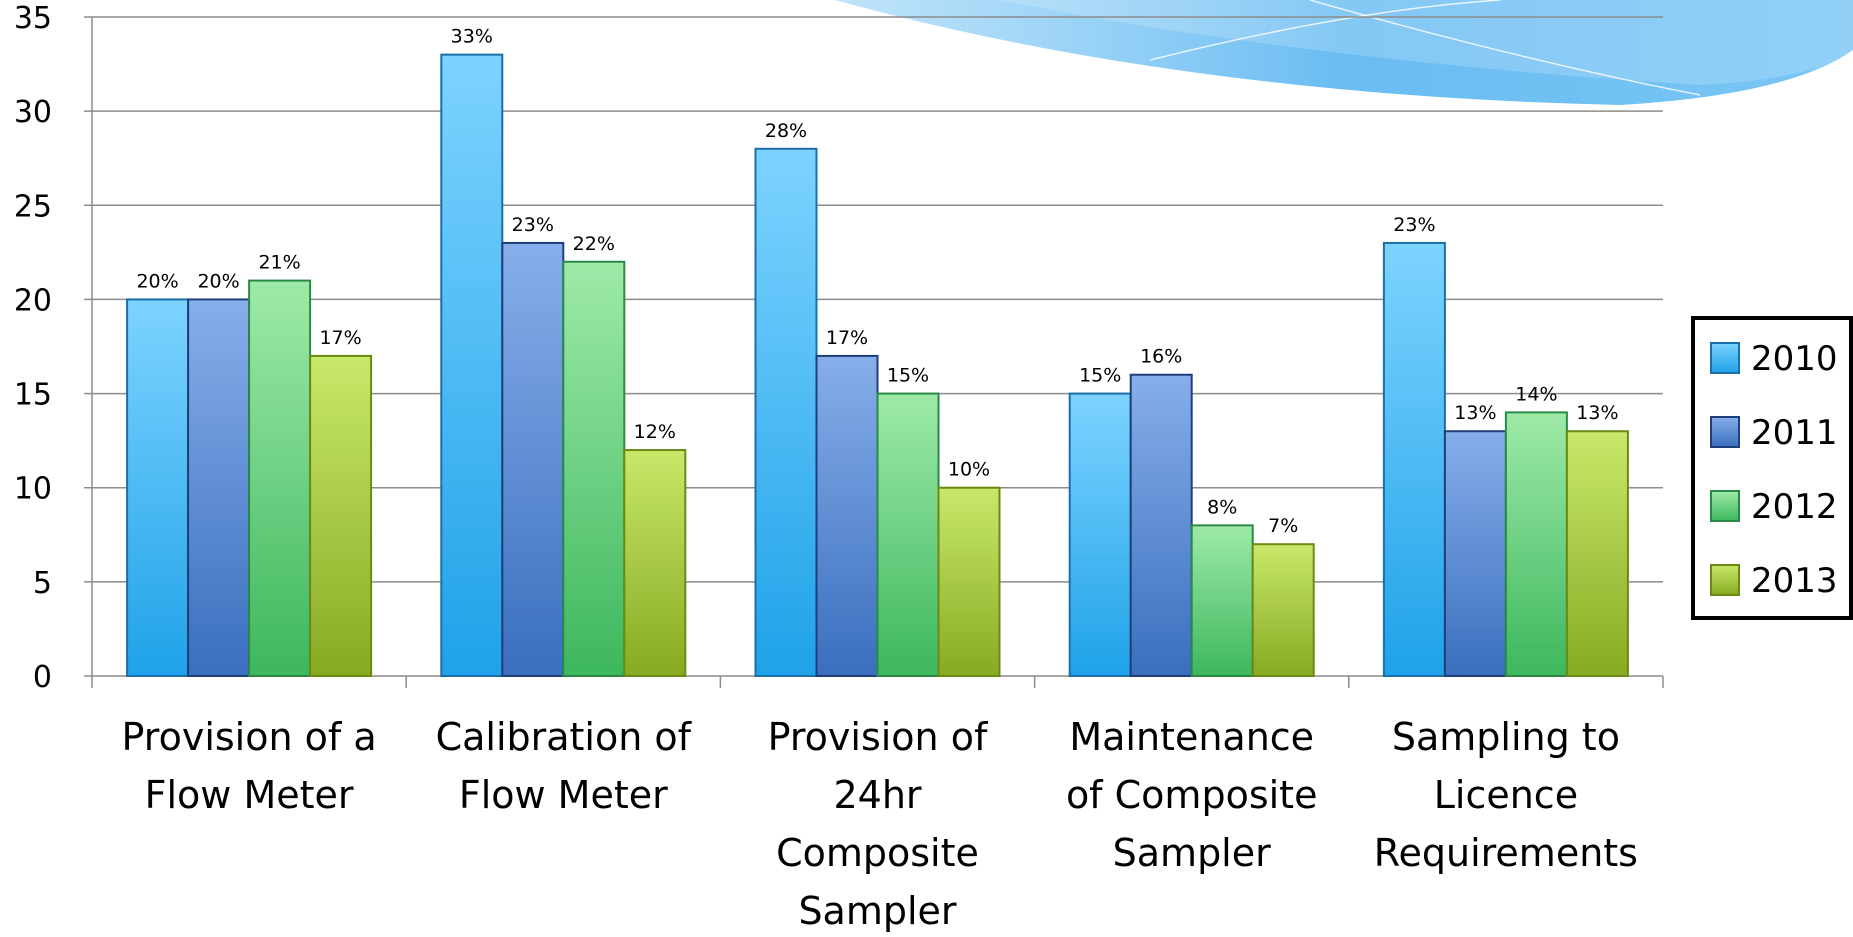 This screenshot has height=937, width=1853. I want to click on category-label: Calibration of Flow Meter, so click(564, 766).